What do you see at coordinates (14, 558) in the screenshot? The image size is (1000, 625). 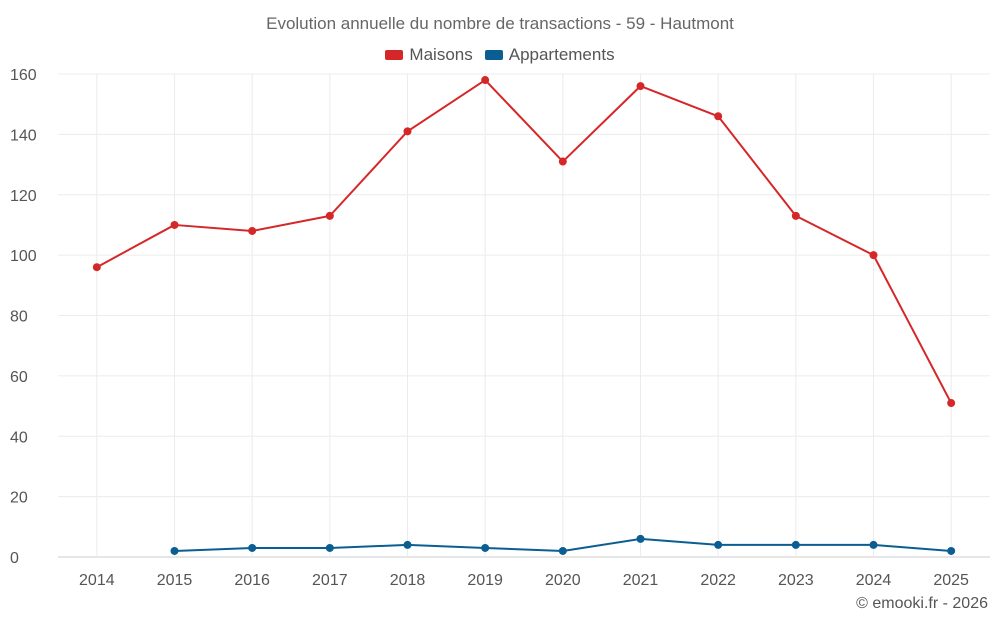 I see `y-tick-label-0: 0` at bounding box center [14, 558].